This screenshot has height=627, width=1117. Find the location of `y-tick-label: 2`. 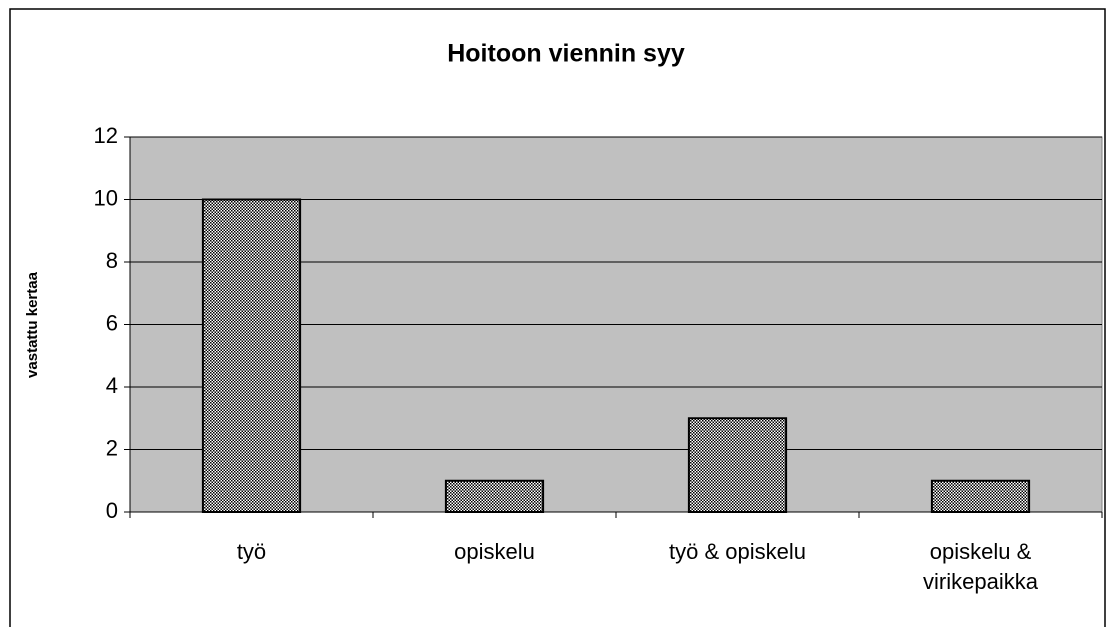

y-tick-label: 2 is located at coordinates (112, 447).